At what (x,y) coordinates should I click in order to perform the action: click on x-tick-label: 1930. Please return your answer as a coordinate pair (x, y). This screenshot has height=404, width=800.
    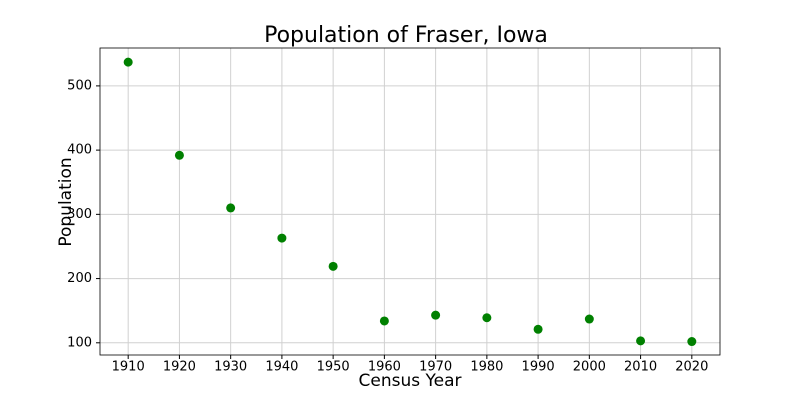
    Looking at the image, I should click on (230, 367).